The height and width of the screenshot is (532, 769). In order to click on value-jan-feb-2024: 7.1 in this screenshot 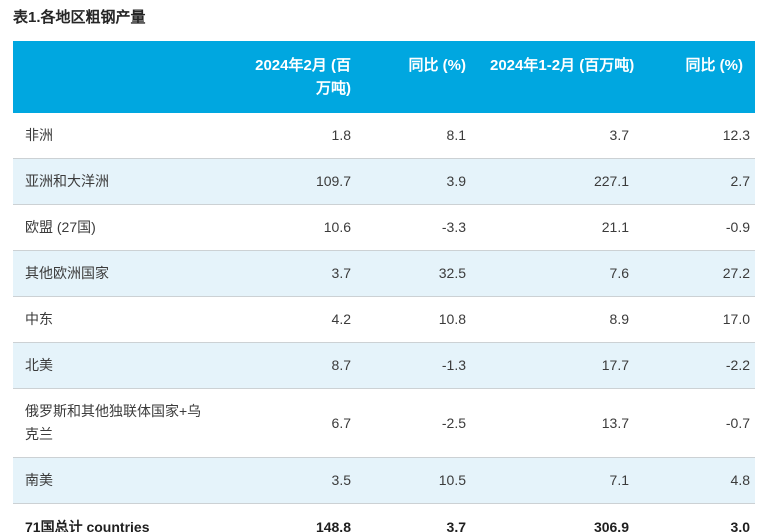, I will do `click(559, 480)`.